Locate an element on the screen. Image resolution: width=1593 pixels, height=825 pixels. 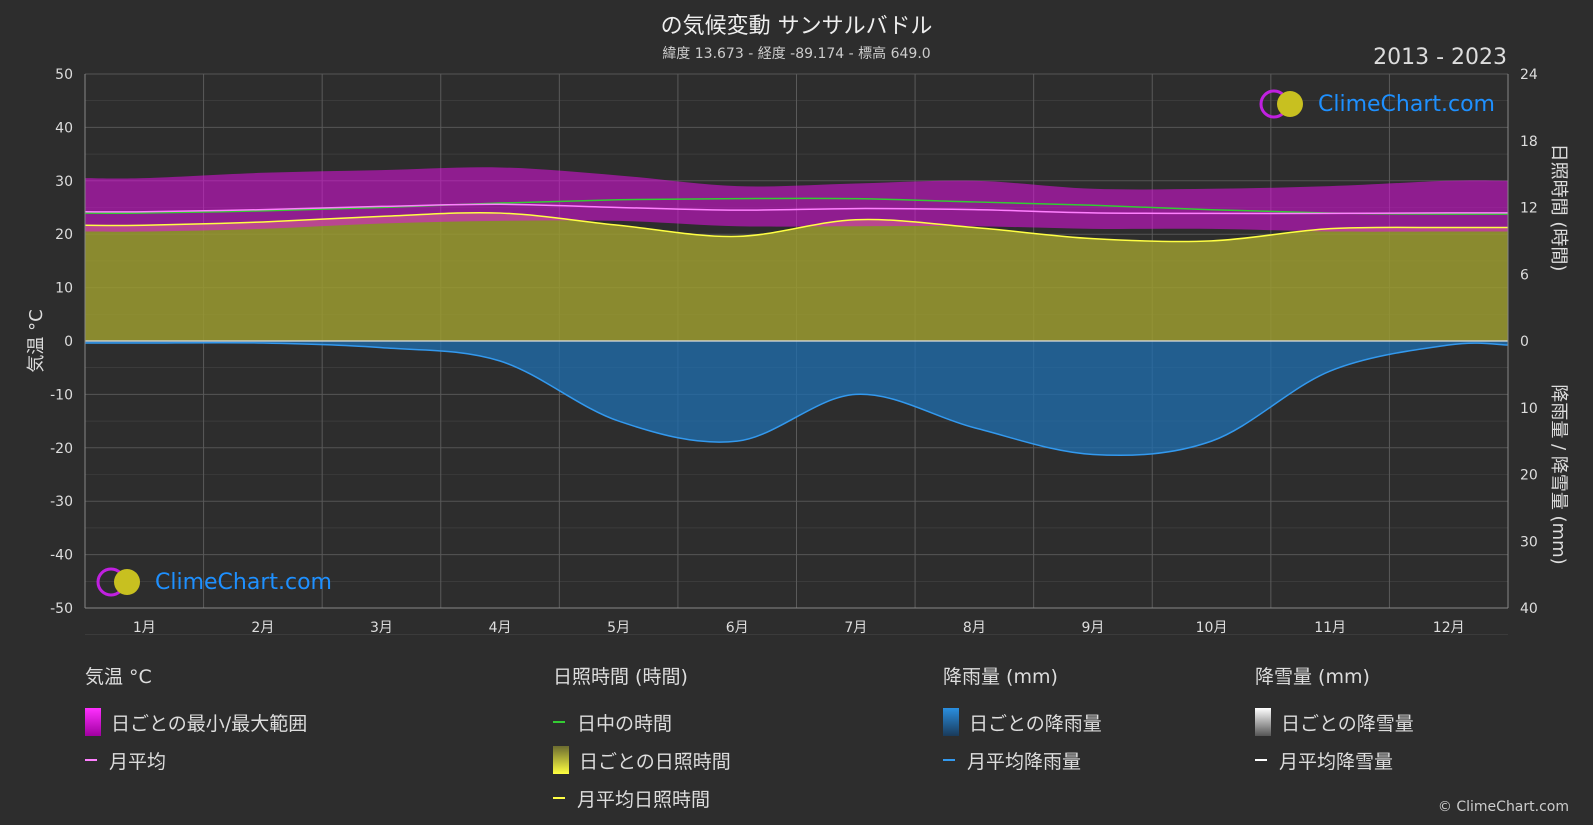
chart-title: の気候変動 サンサルバドル is located at coordinates (796, 26).